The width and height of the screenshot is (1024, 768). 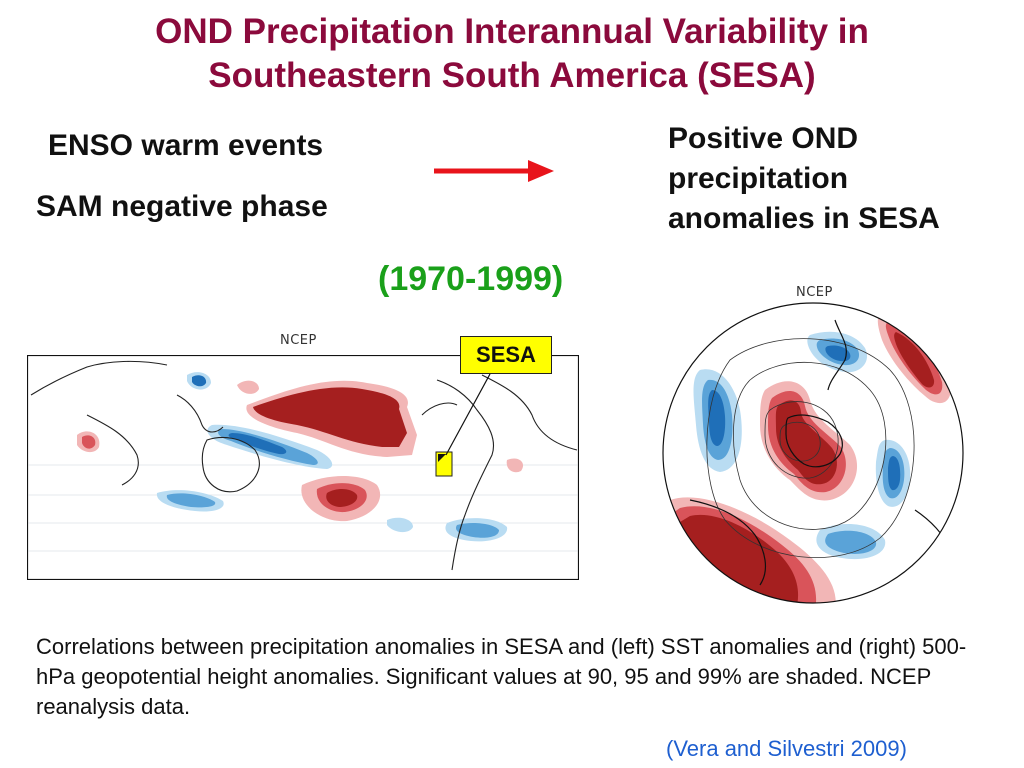 I want to click on sesa-label-box: SESA, so click(x=506, y=355).